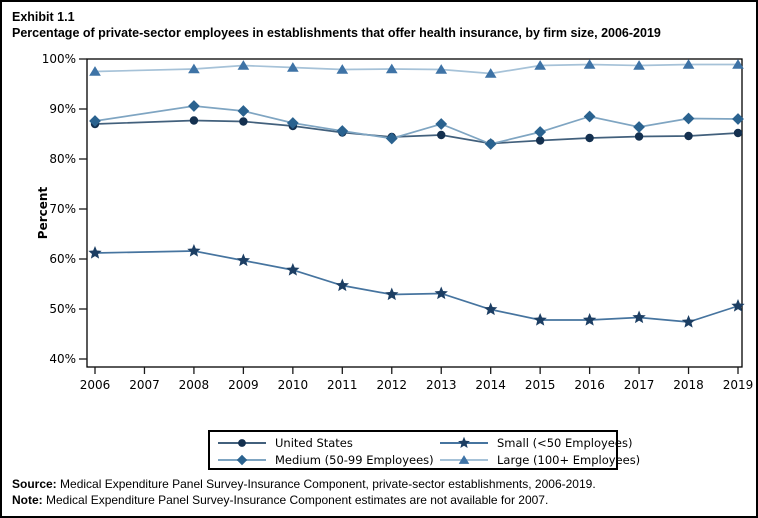  I want to click on legend-item-small: Small (<50 Employees), so click(540, 442).